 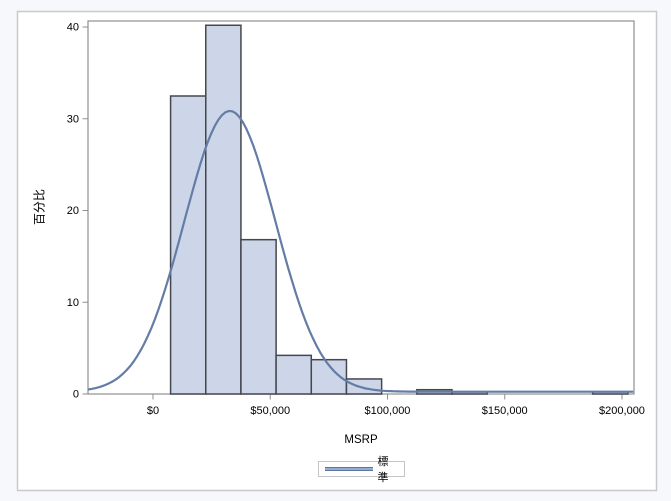 What do you see at coordinates (73, 119) in the screenshot?
I see `y-tick-label: 30` at bounding box center [73, 119].